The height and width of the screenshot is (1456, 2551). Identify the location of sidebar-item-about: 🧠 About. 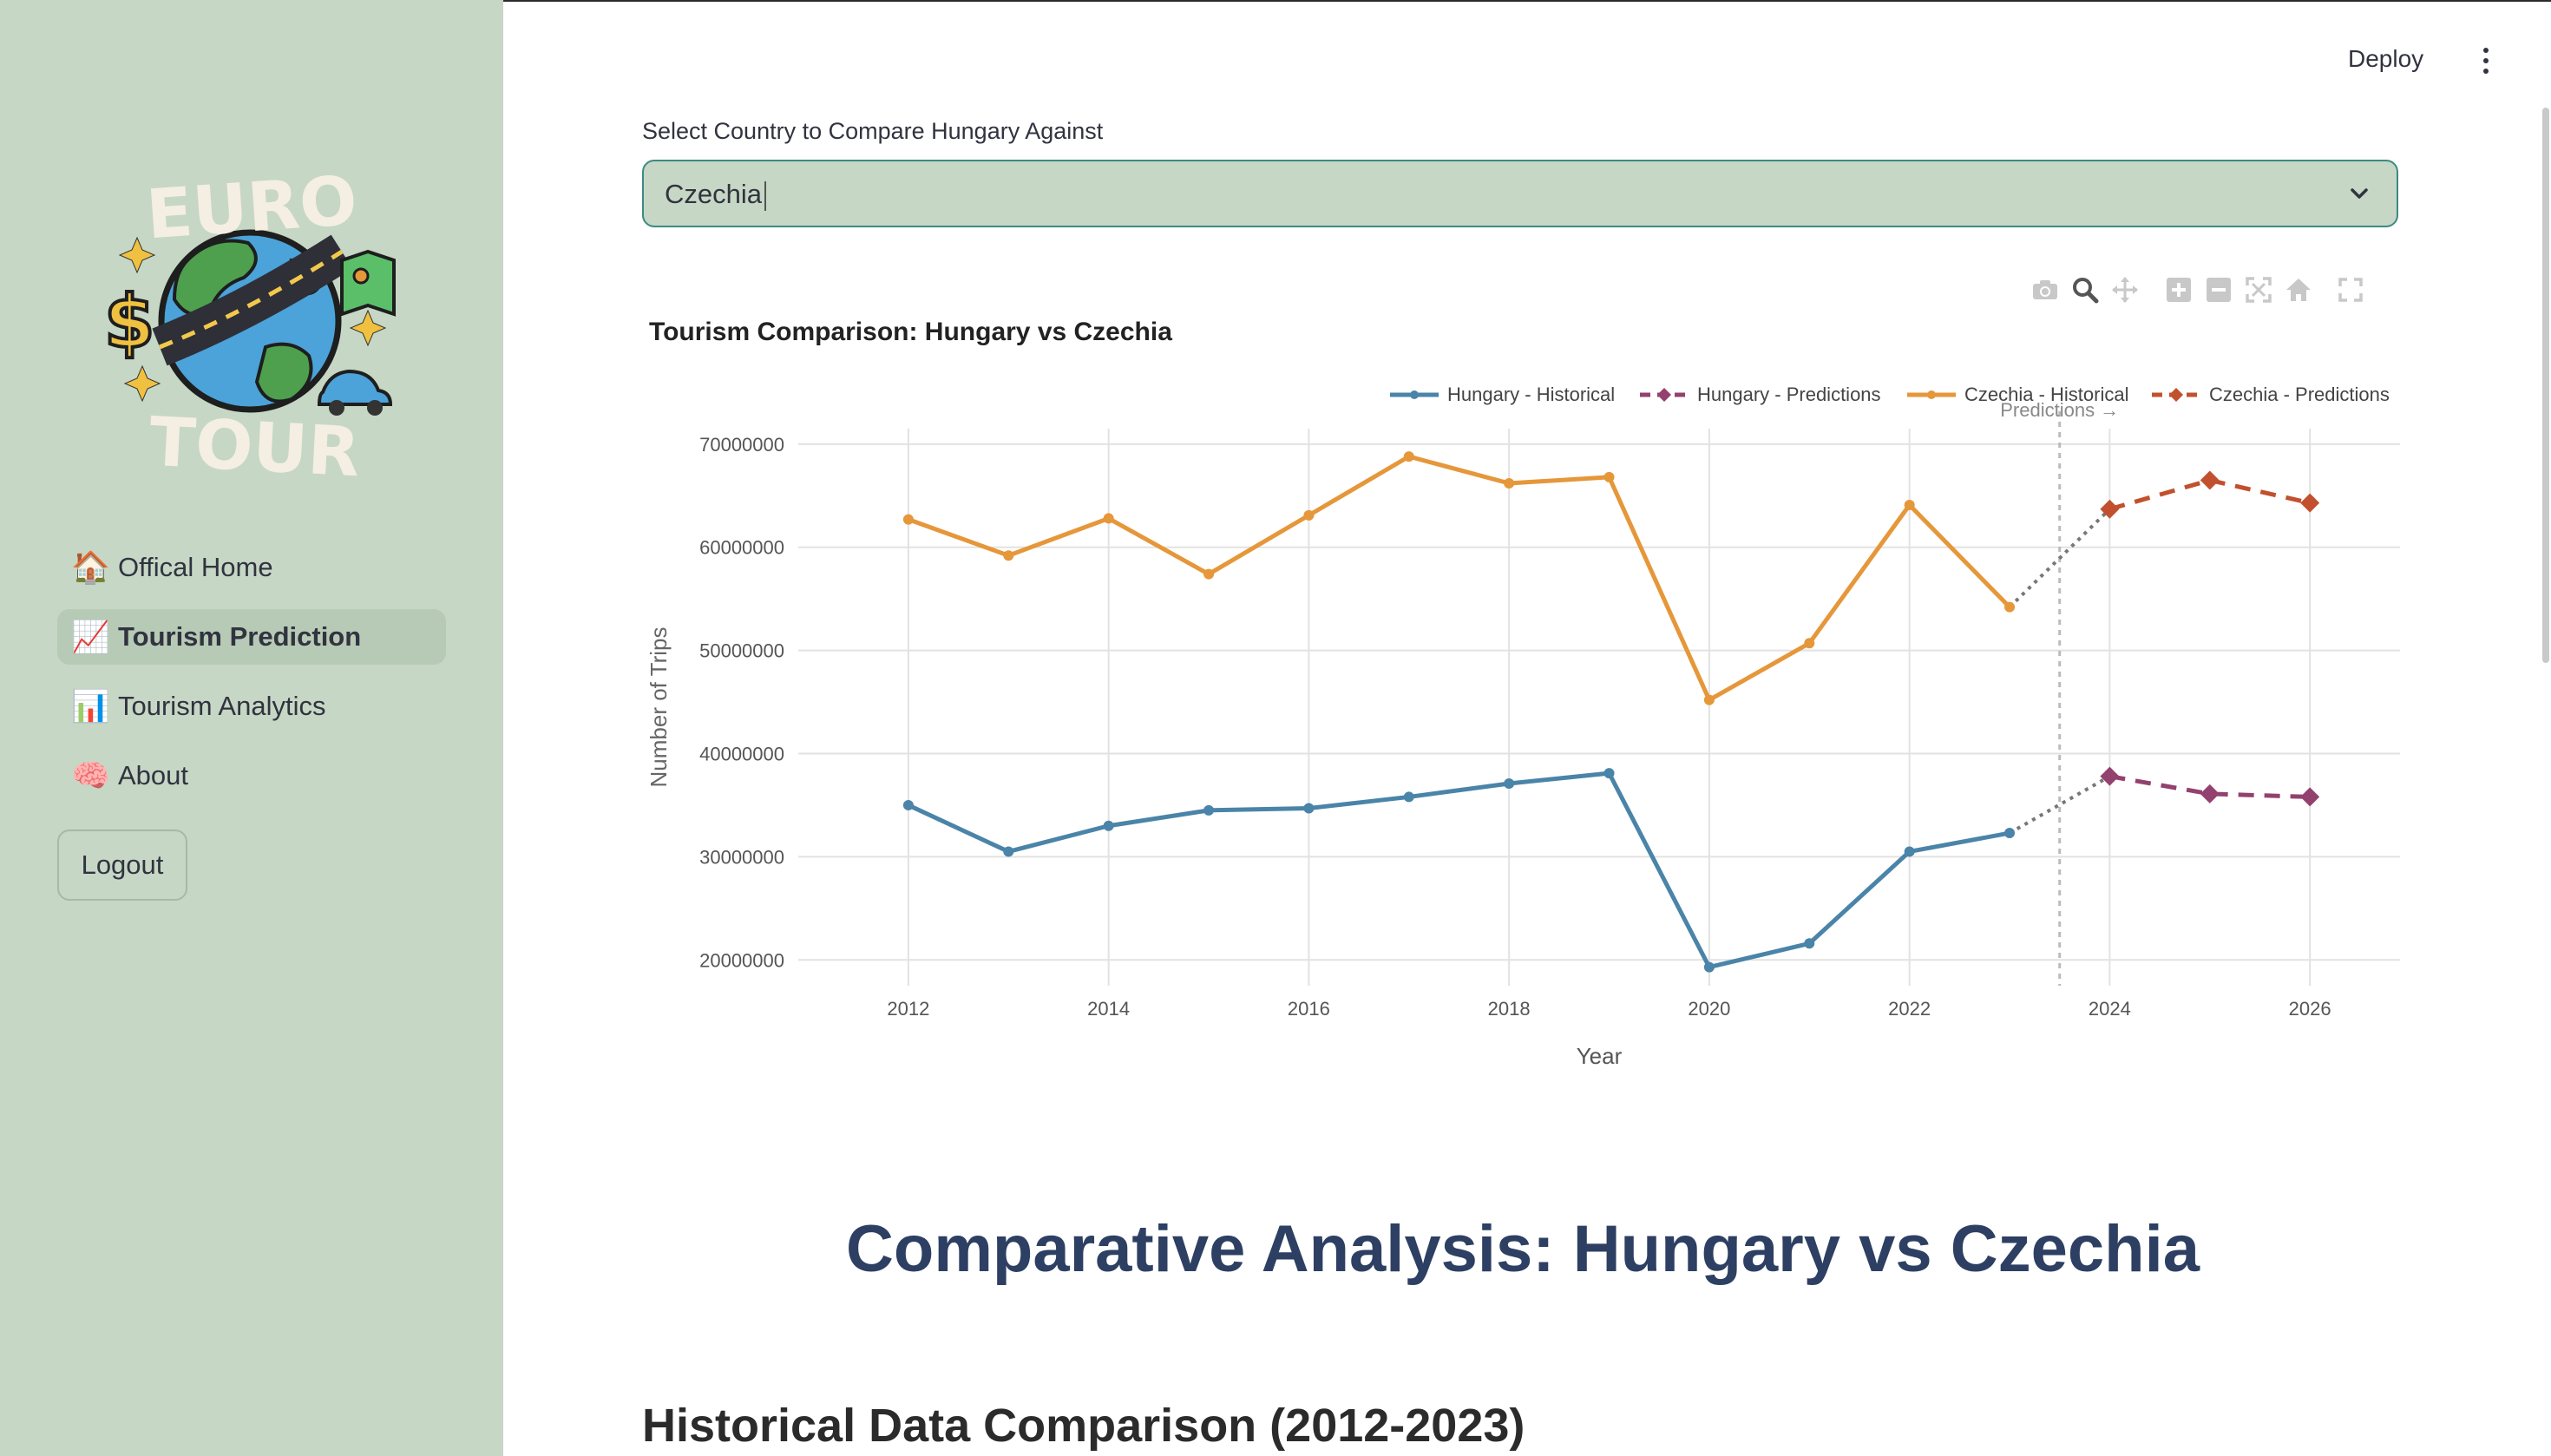
(252, 775).